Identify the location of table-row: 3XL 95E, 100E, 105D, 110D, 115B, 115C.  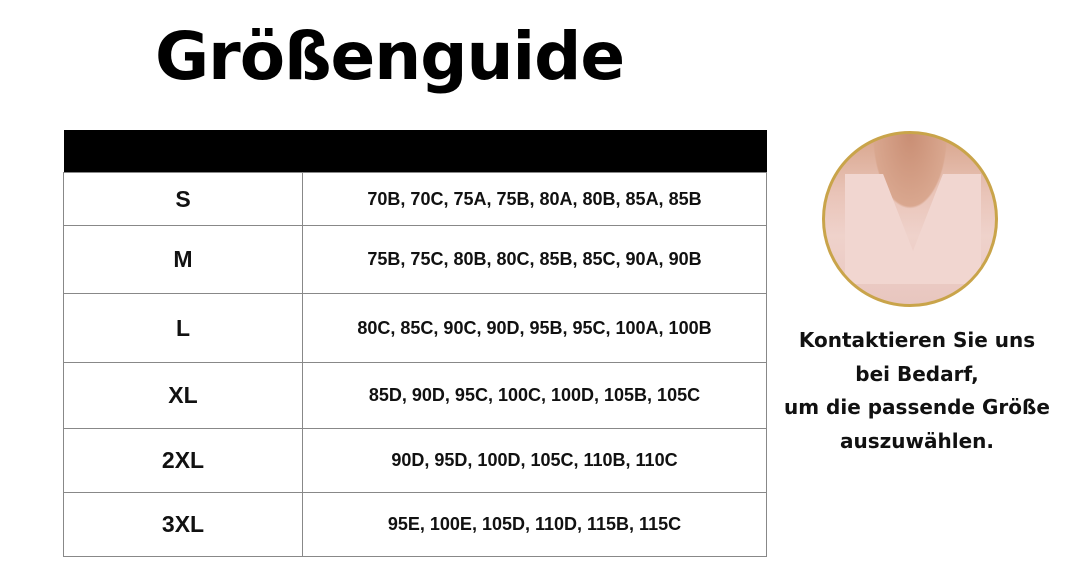
(415, 524).